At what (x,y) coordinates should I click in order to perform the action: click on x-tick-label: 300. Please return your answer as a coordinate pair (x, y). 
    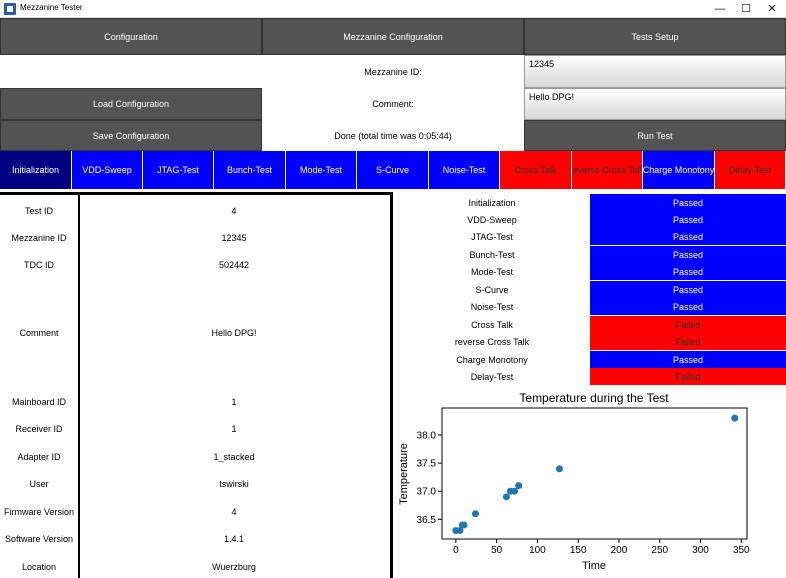
    Looking at the image, I should click on (700, 550).